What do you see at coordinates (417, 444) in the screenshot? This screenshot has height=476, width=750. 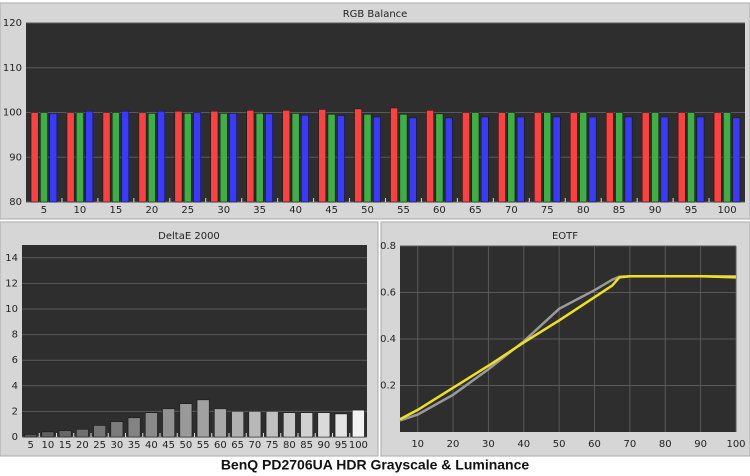 I see `x-tick-label: 10` at bounding box center [417, 444].